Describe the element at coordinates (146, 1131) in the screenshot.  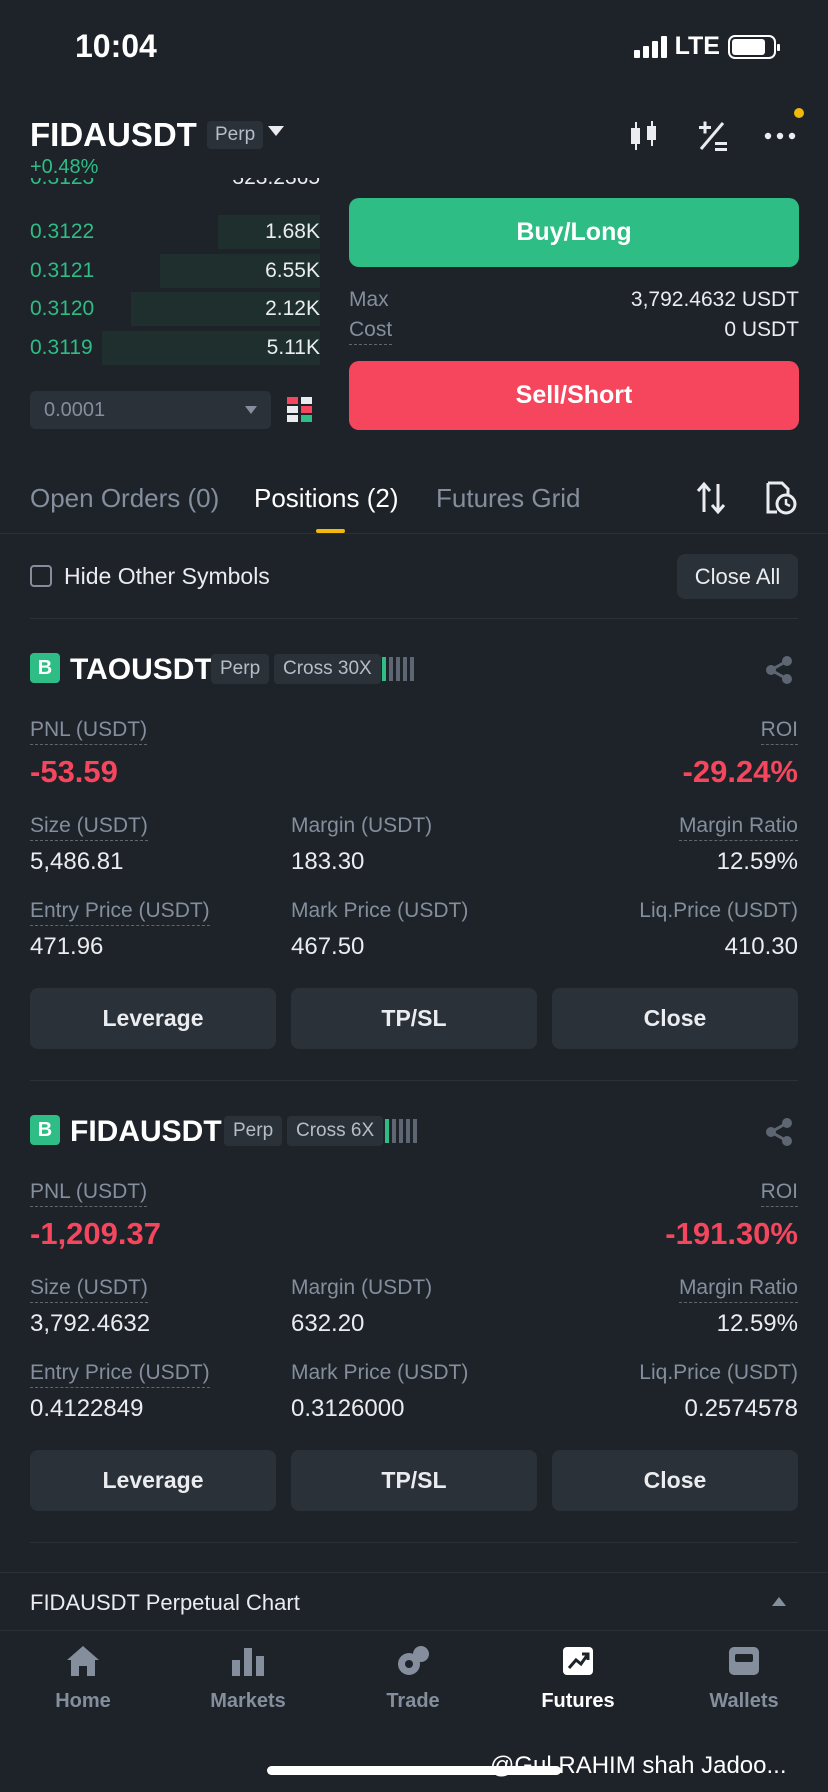
I see `position-symbol: FIDAUSDT` at that location.